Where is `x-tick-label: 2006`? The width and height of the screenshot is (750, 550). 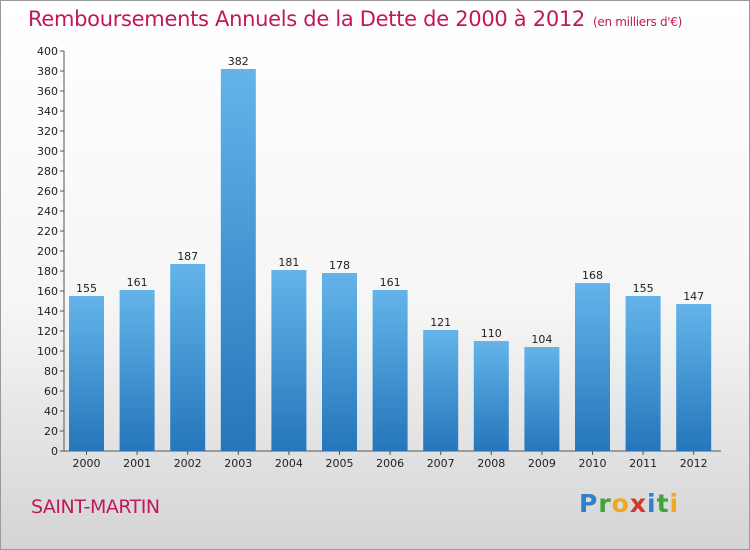
x-tick-label: 2006 is located at coordinates (390, 463).